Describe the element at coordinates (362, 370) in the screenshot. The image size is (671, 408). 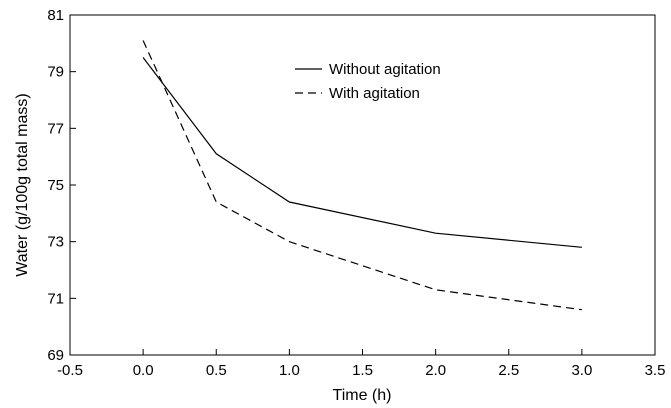
I see `x-tick-label: 1.5` at that location.